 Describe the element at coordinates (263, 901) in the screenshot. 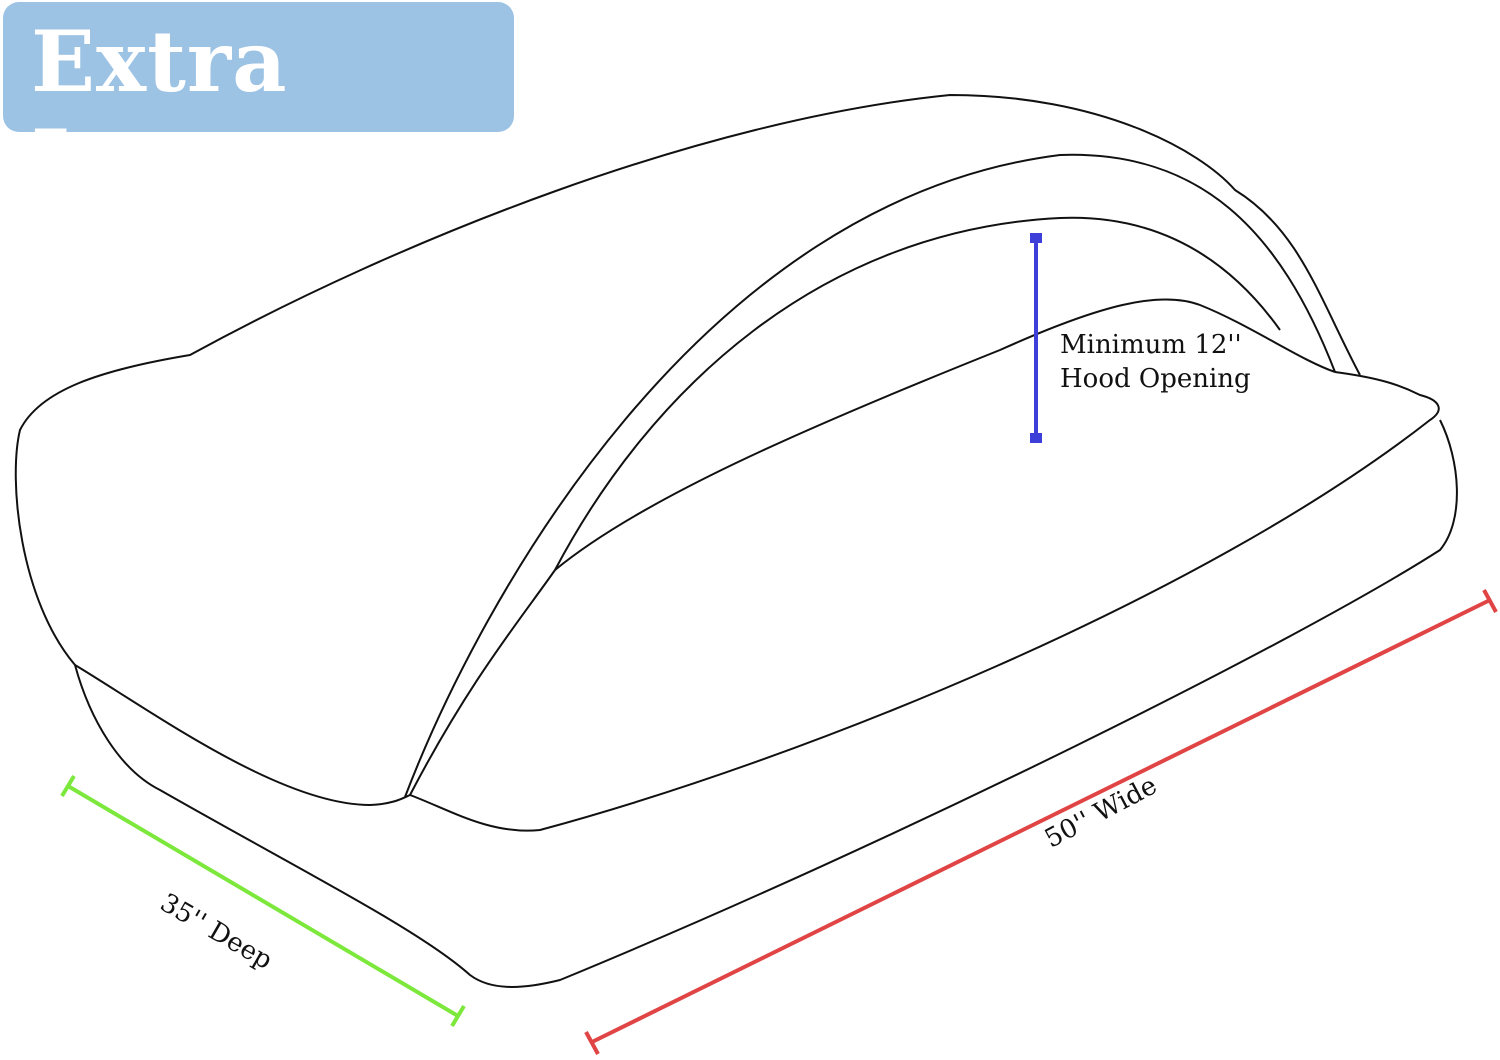

I see `deep-dimension-marker` at that location.